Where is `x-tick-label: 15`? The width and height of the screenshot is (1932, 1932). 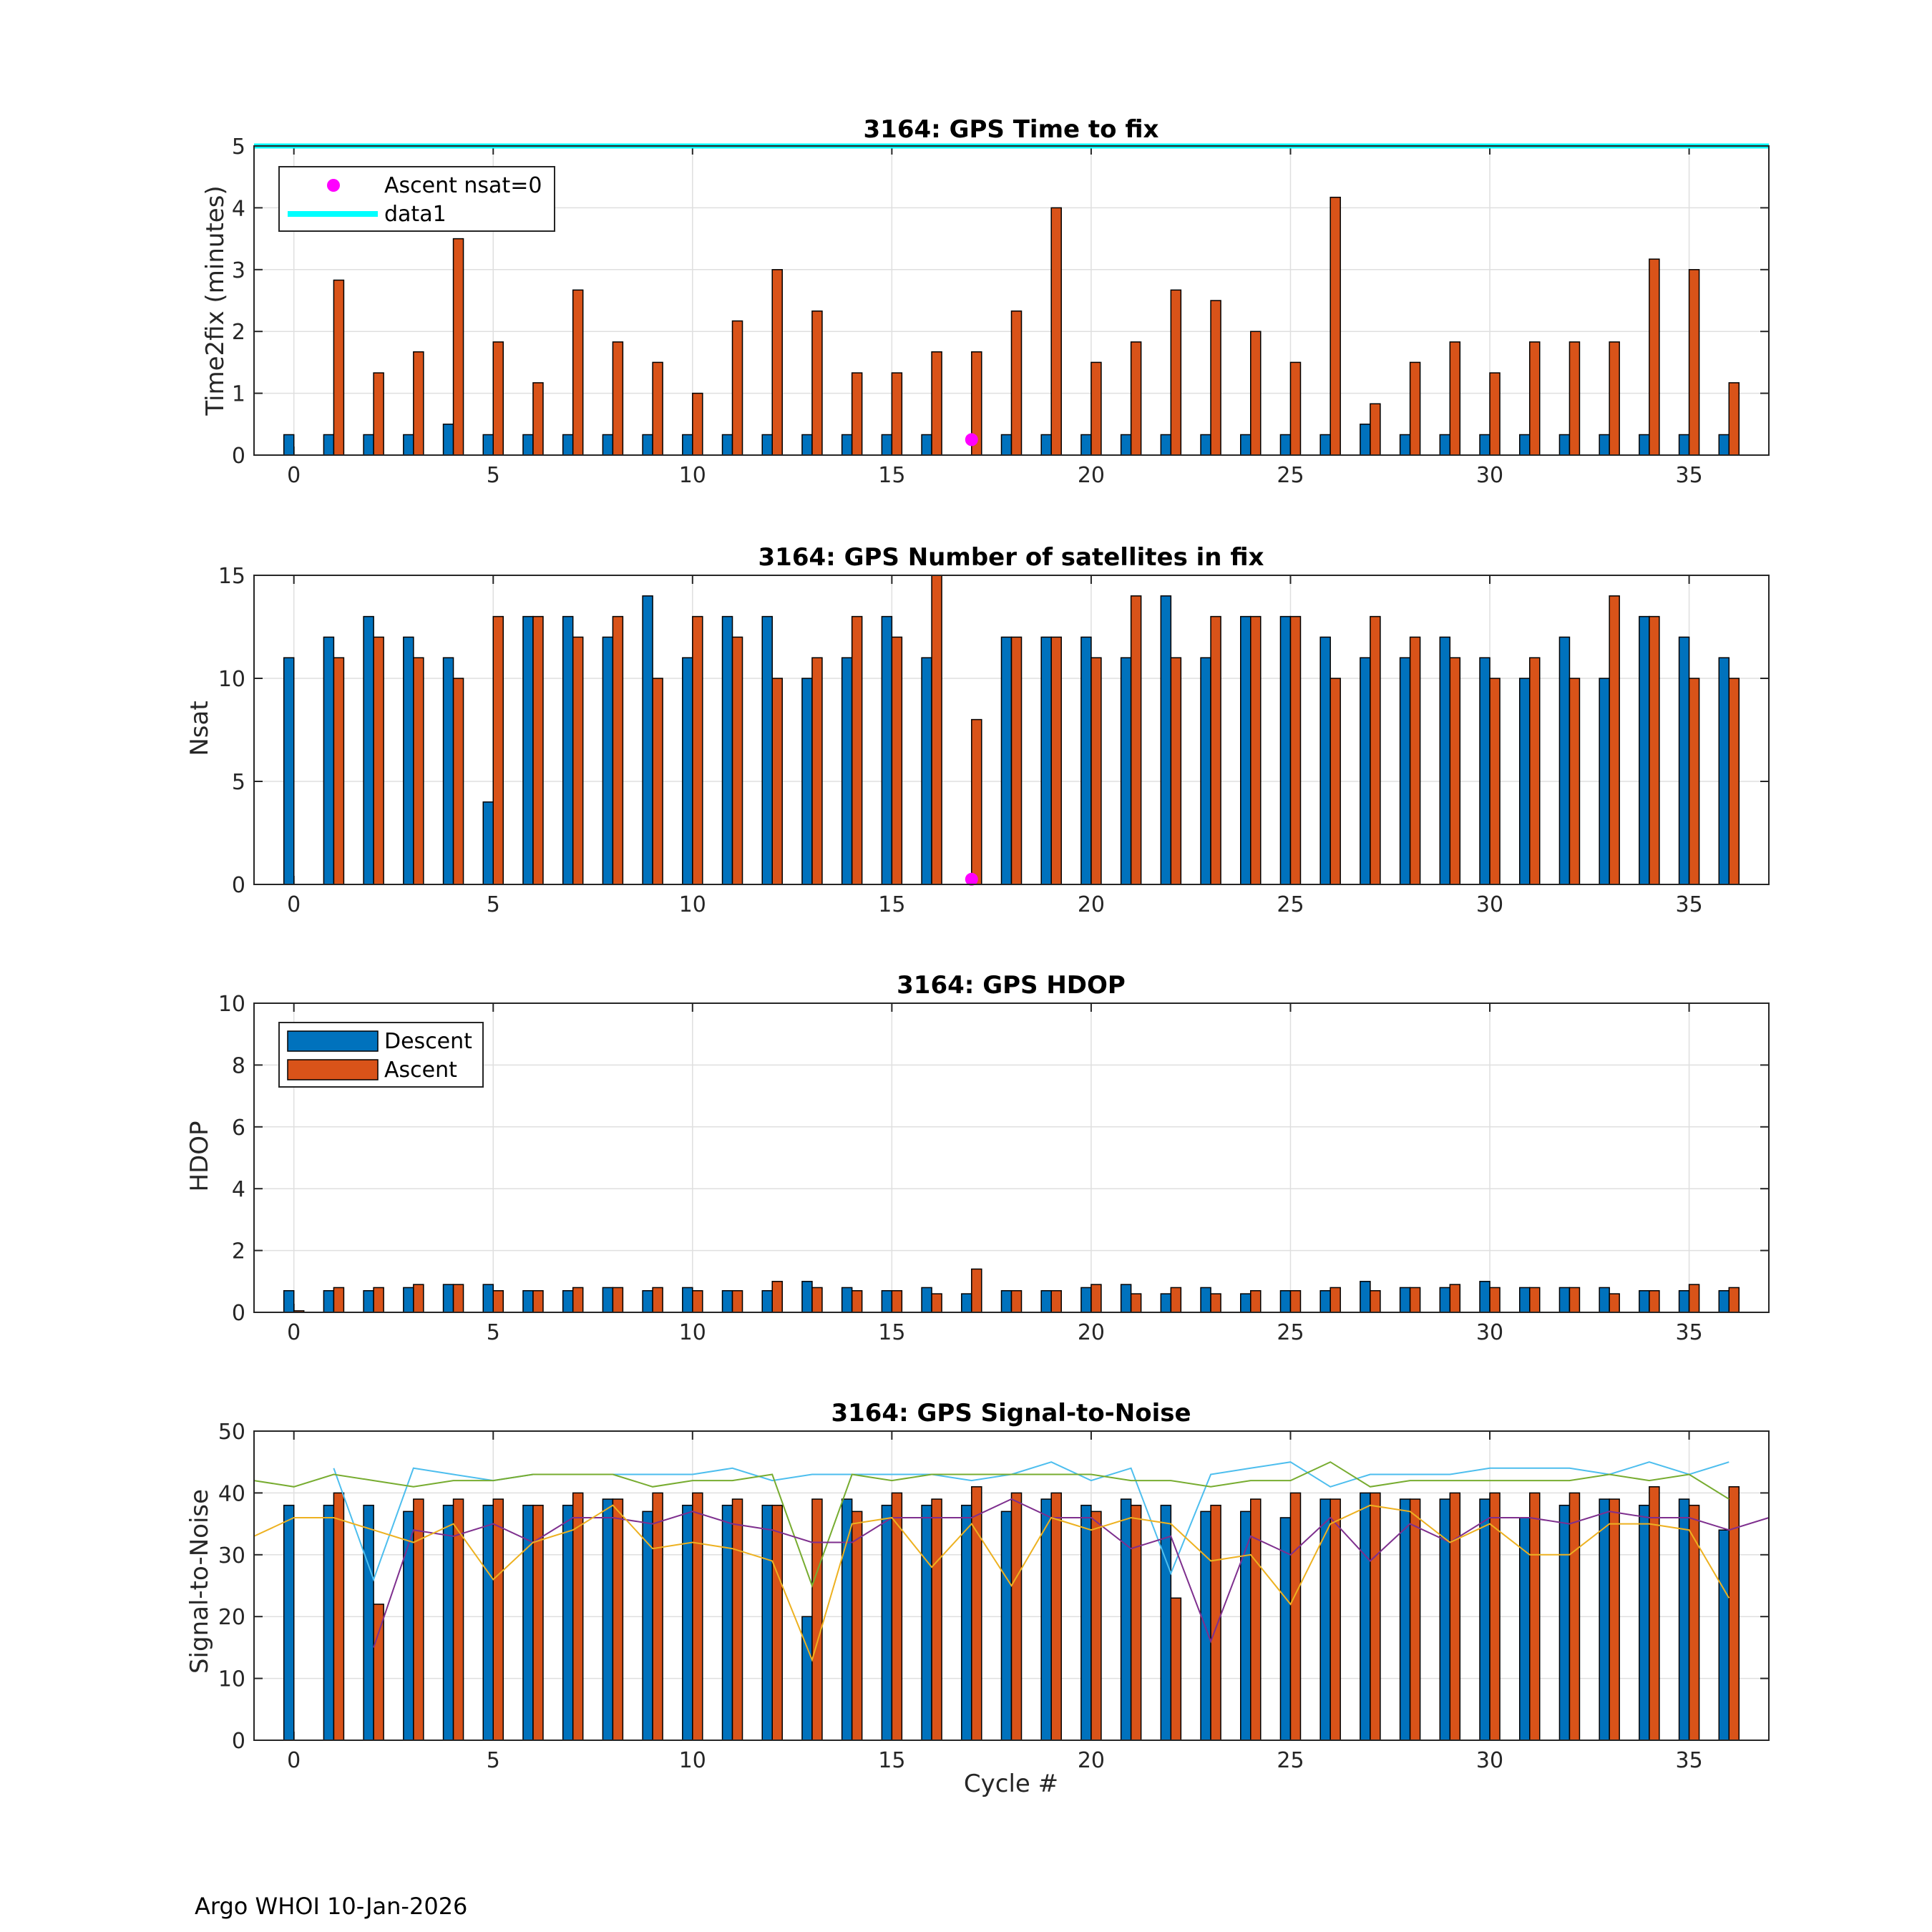
x-tick-label: 15 is located at coordinates (891, 904).